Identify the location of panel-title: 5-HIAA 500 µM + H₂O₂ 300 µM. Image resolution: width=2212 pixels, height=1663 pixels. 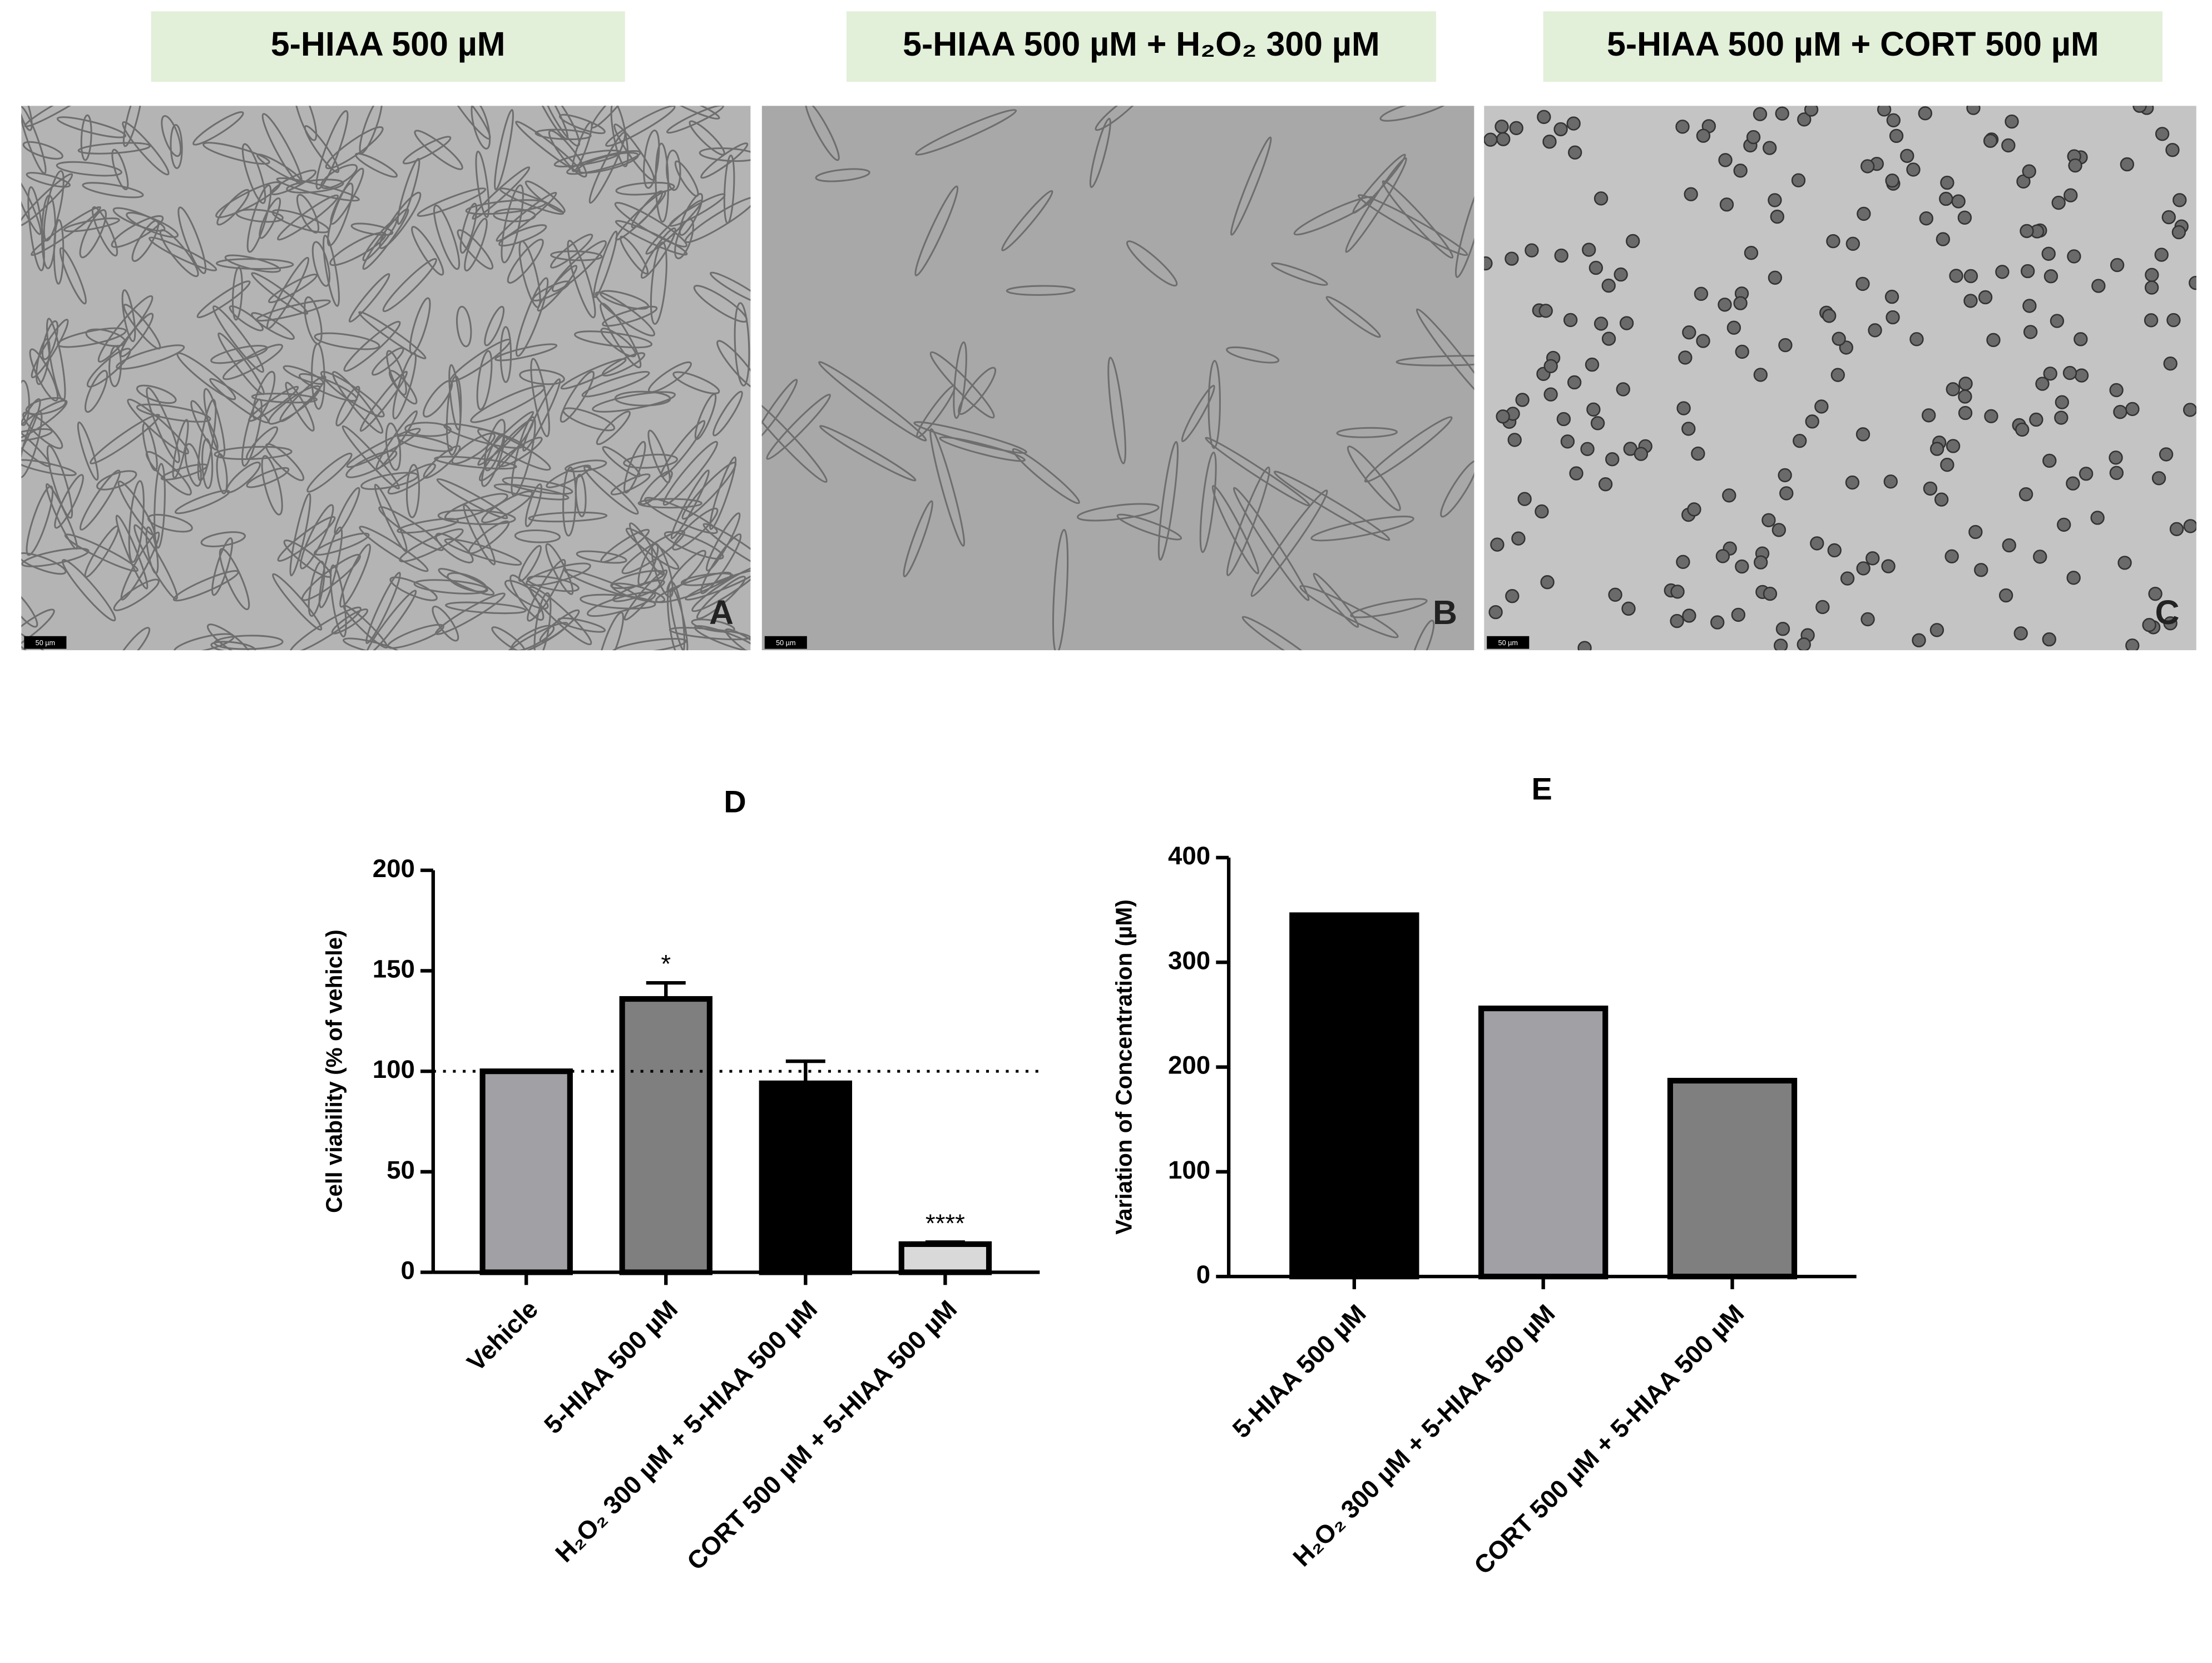
(1141, 44).